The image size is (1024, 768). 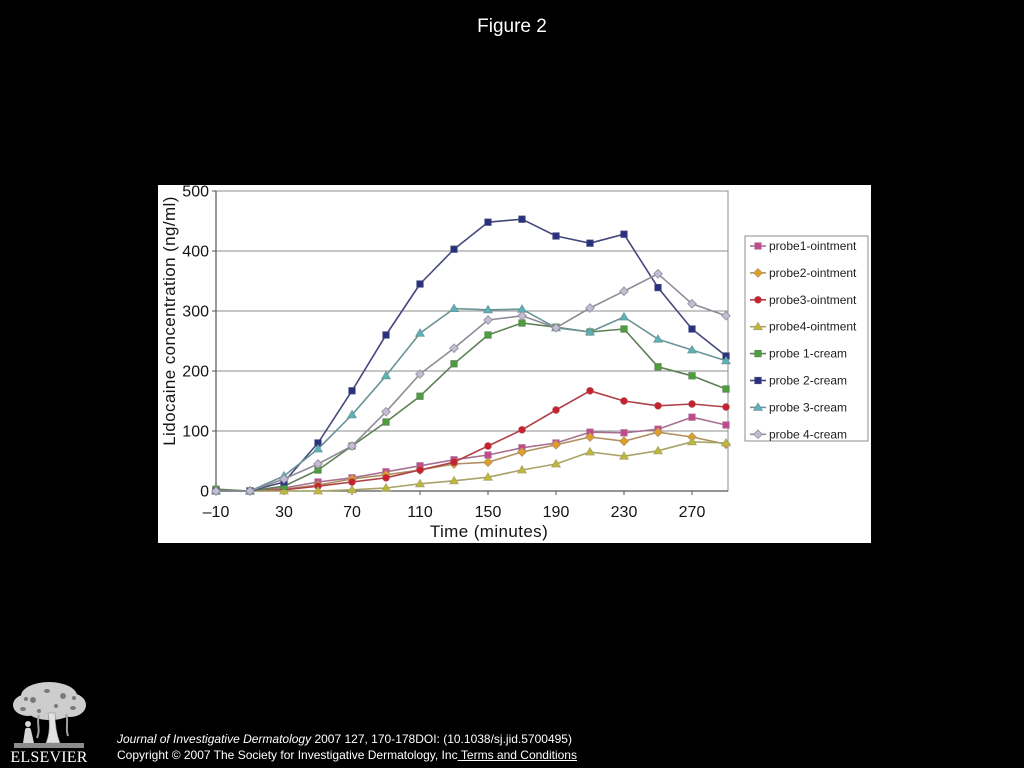 What do you see at coordinates (813, 246) in the screenshot?
I see `legend-label: probe1-ointment` at bounding box center [813, 246].